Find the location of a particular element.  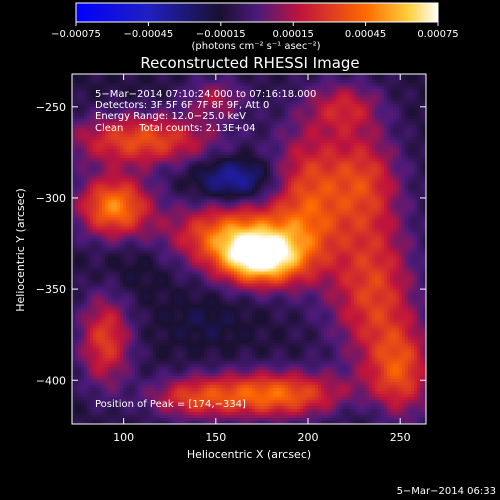

chart-title: Reconstructed RHESSI Image is located at coordinates (249, 63).